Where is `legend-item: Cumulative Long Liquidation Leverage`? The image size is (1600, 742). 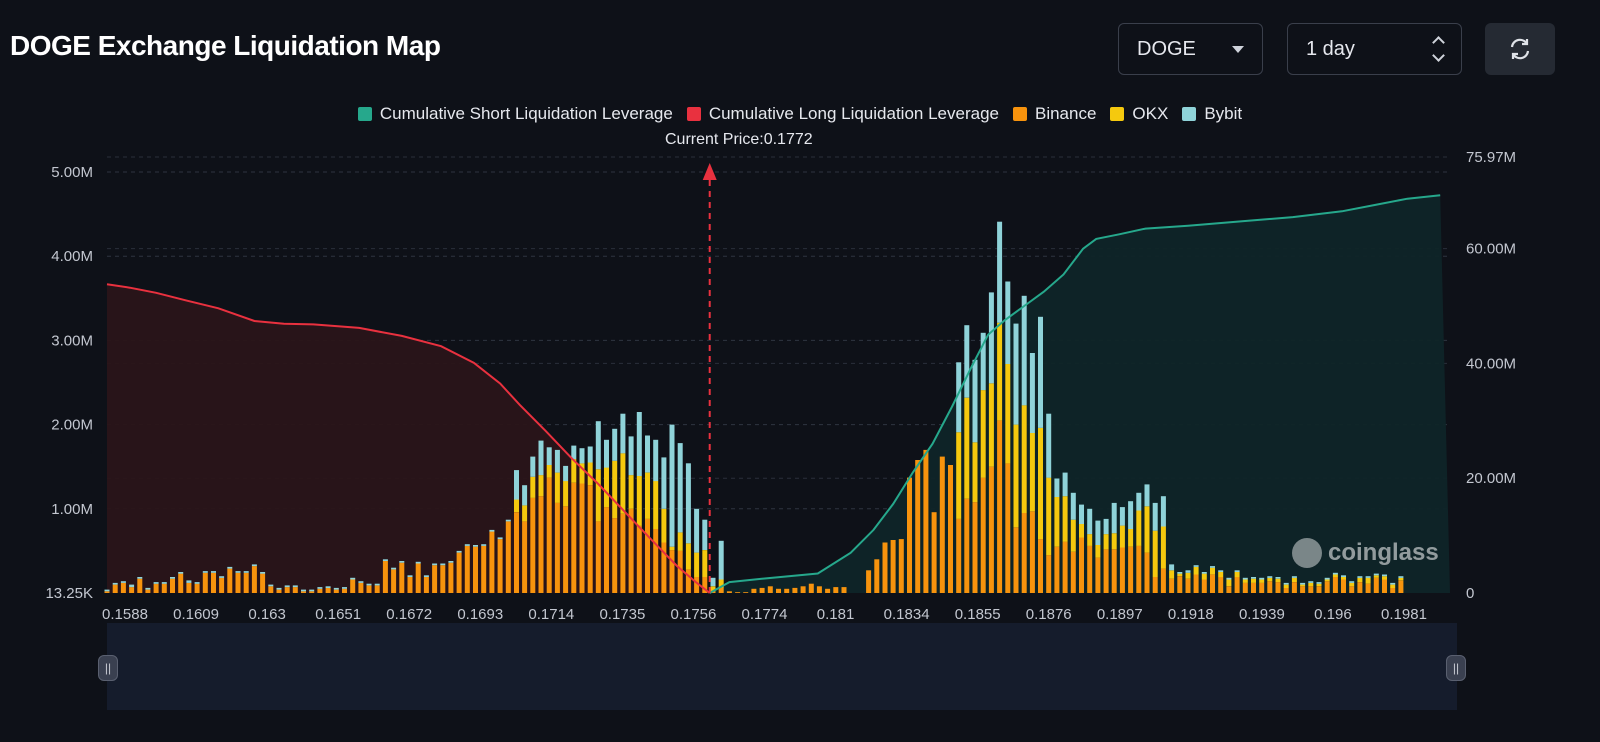
legend-item: Cumulative Long Liquidation Leverage is located at coordinates (842, 114).